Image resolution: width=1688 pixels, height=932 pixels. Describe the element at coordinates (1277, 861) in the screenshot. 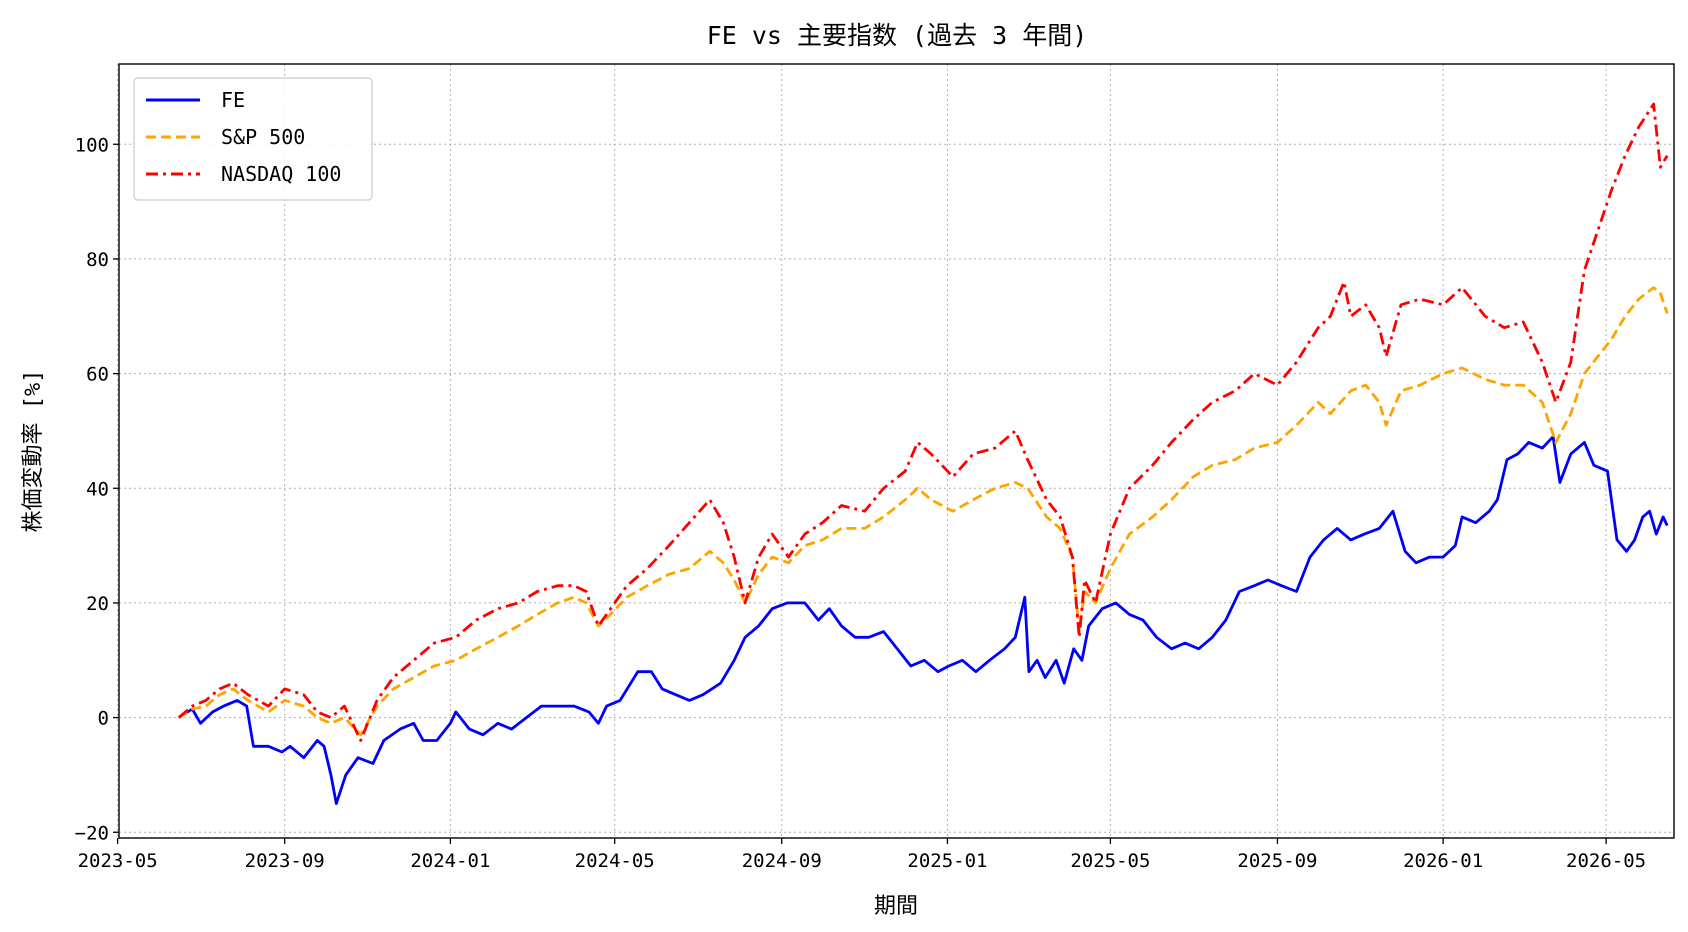

I see `x-tick-label: 2025-09` at that location.